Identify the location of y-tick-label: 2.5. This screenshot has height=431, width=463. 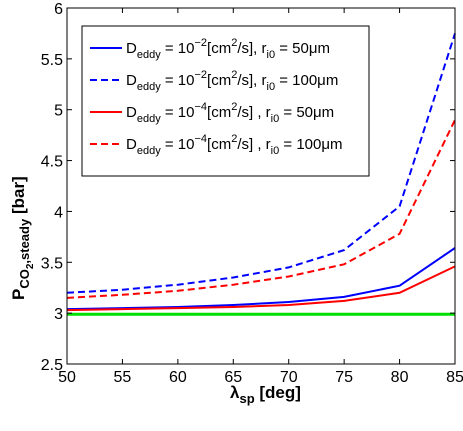
(52, 365).